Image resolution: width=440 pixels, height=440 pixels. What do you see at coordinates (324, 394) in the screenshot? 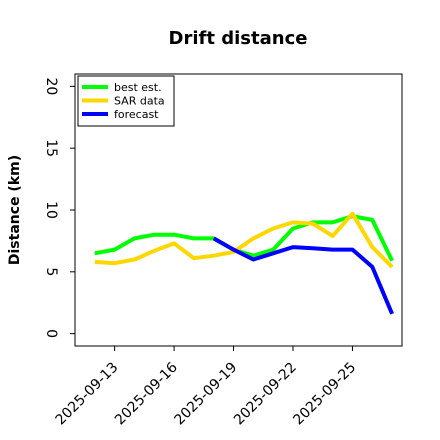
I see `x-tick-label: 2025-09-25` at bounding box center [324, 394].